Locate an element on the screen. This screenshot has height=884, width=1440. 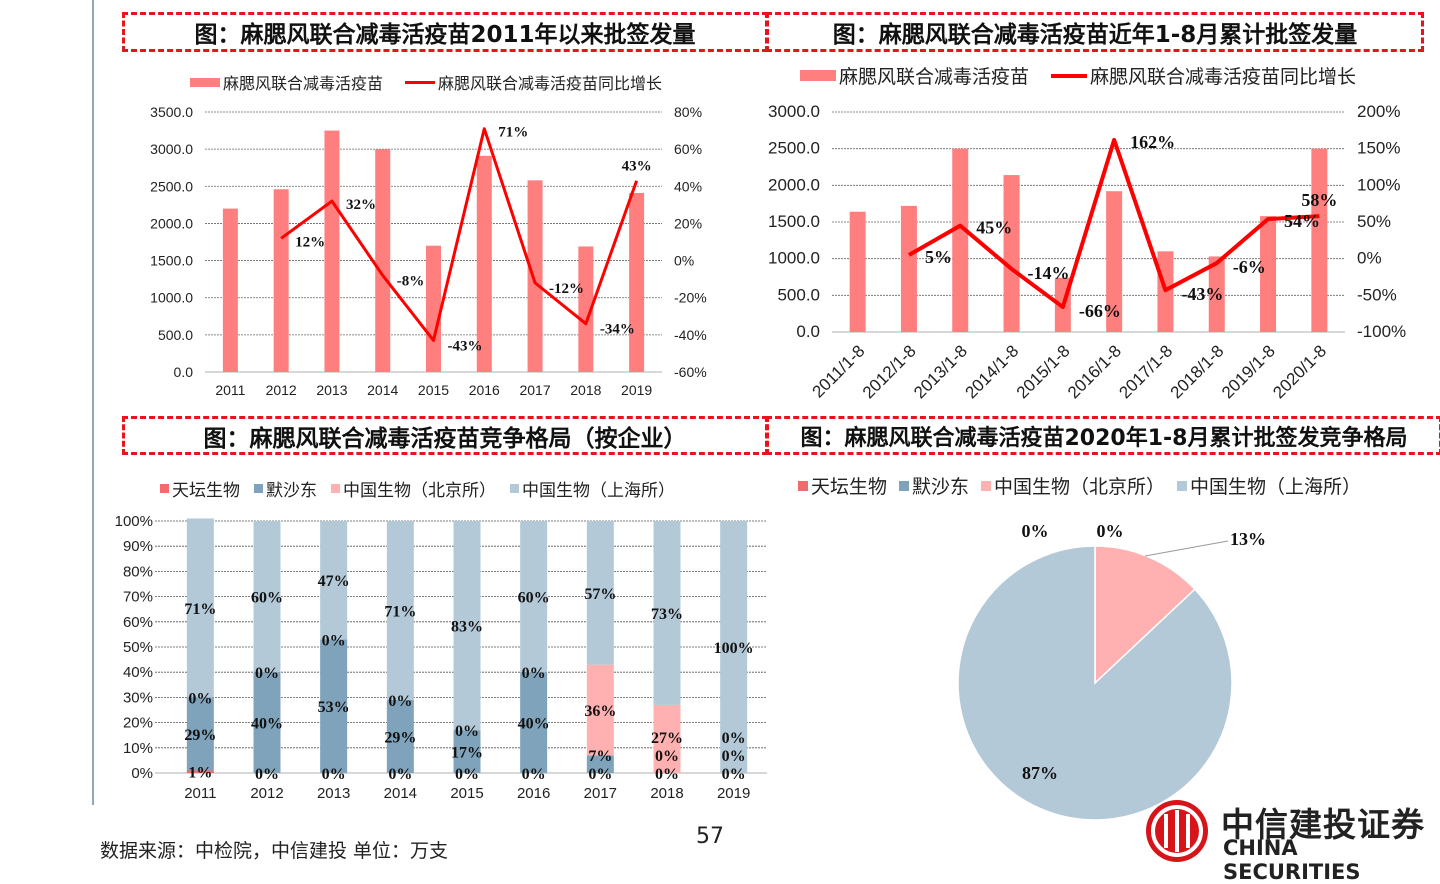
page-number: 57 is located at coordinates (710, 836).